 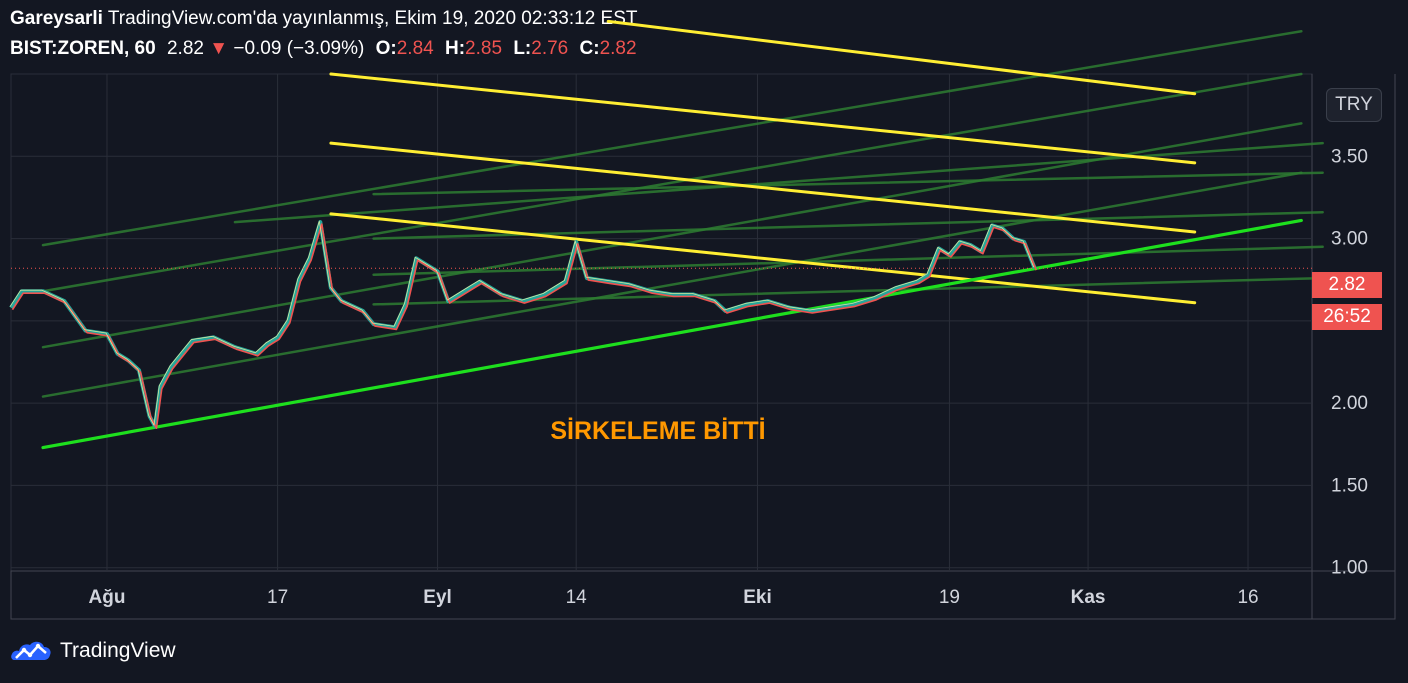 I want to click on down-arrow-icon: ▼, so click(x=219, y=48).